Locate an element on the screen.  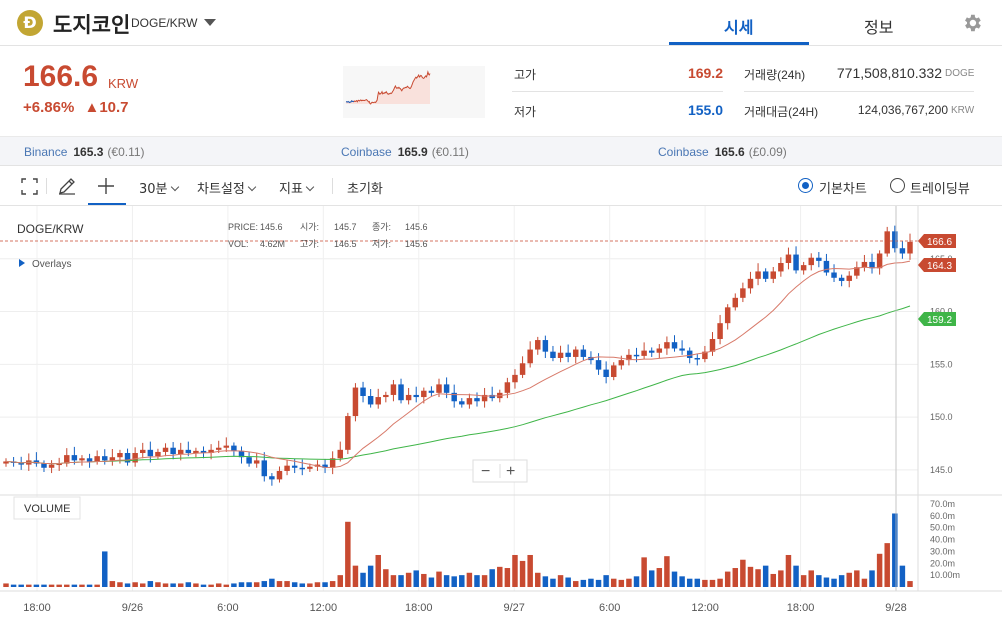
legend-low-label: 저가: is located at coordinates (381, 244).